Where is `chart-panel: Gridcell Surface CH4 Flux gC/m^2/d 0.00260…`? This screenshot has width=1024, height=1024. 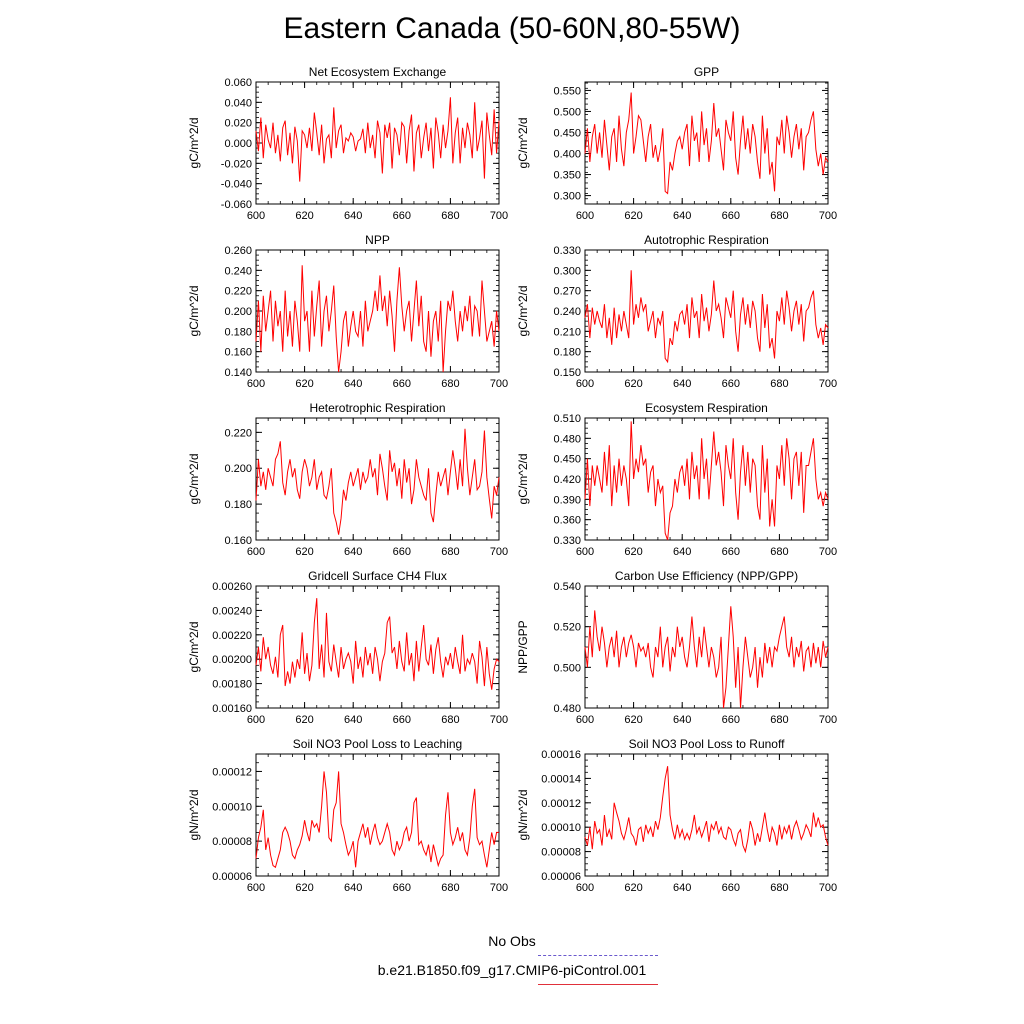
chart-panel: Gridcell Surface CH4 Flux gC/m^2/d 0.00260… is located at coordinates (347, 647).